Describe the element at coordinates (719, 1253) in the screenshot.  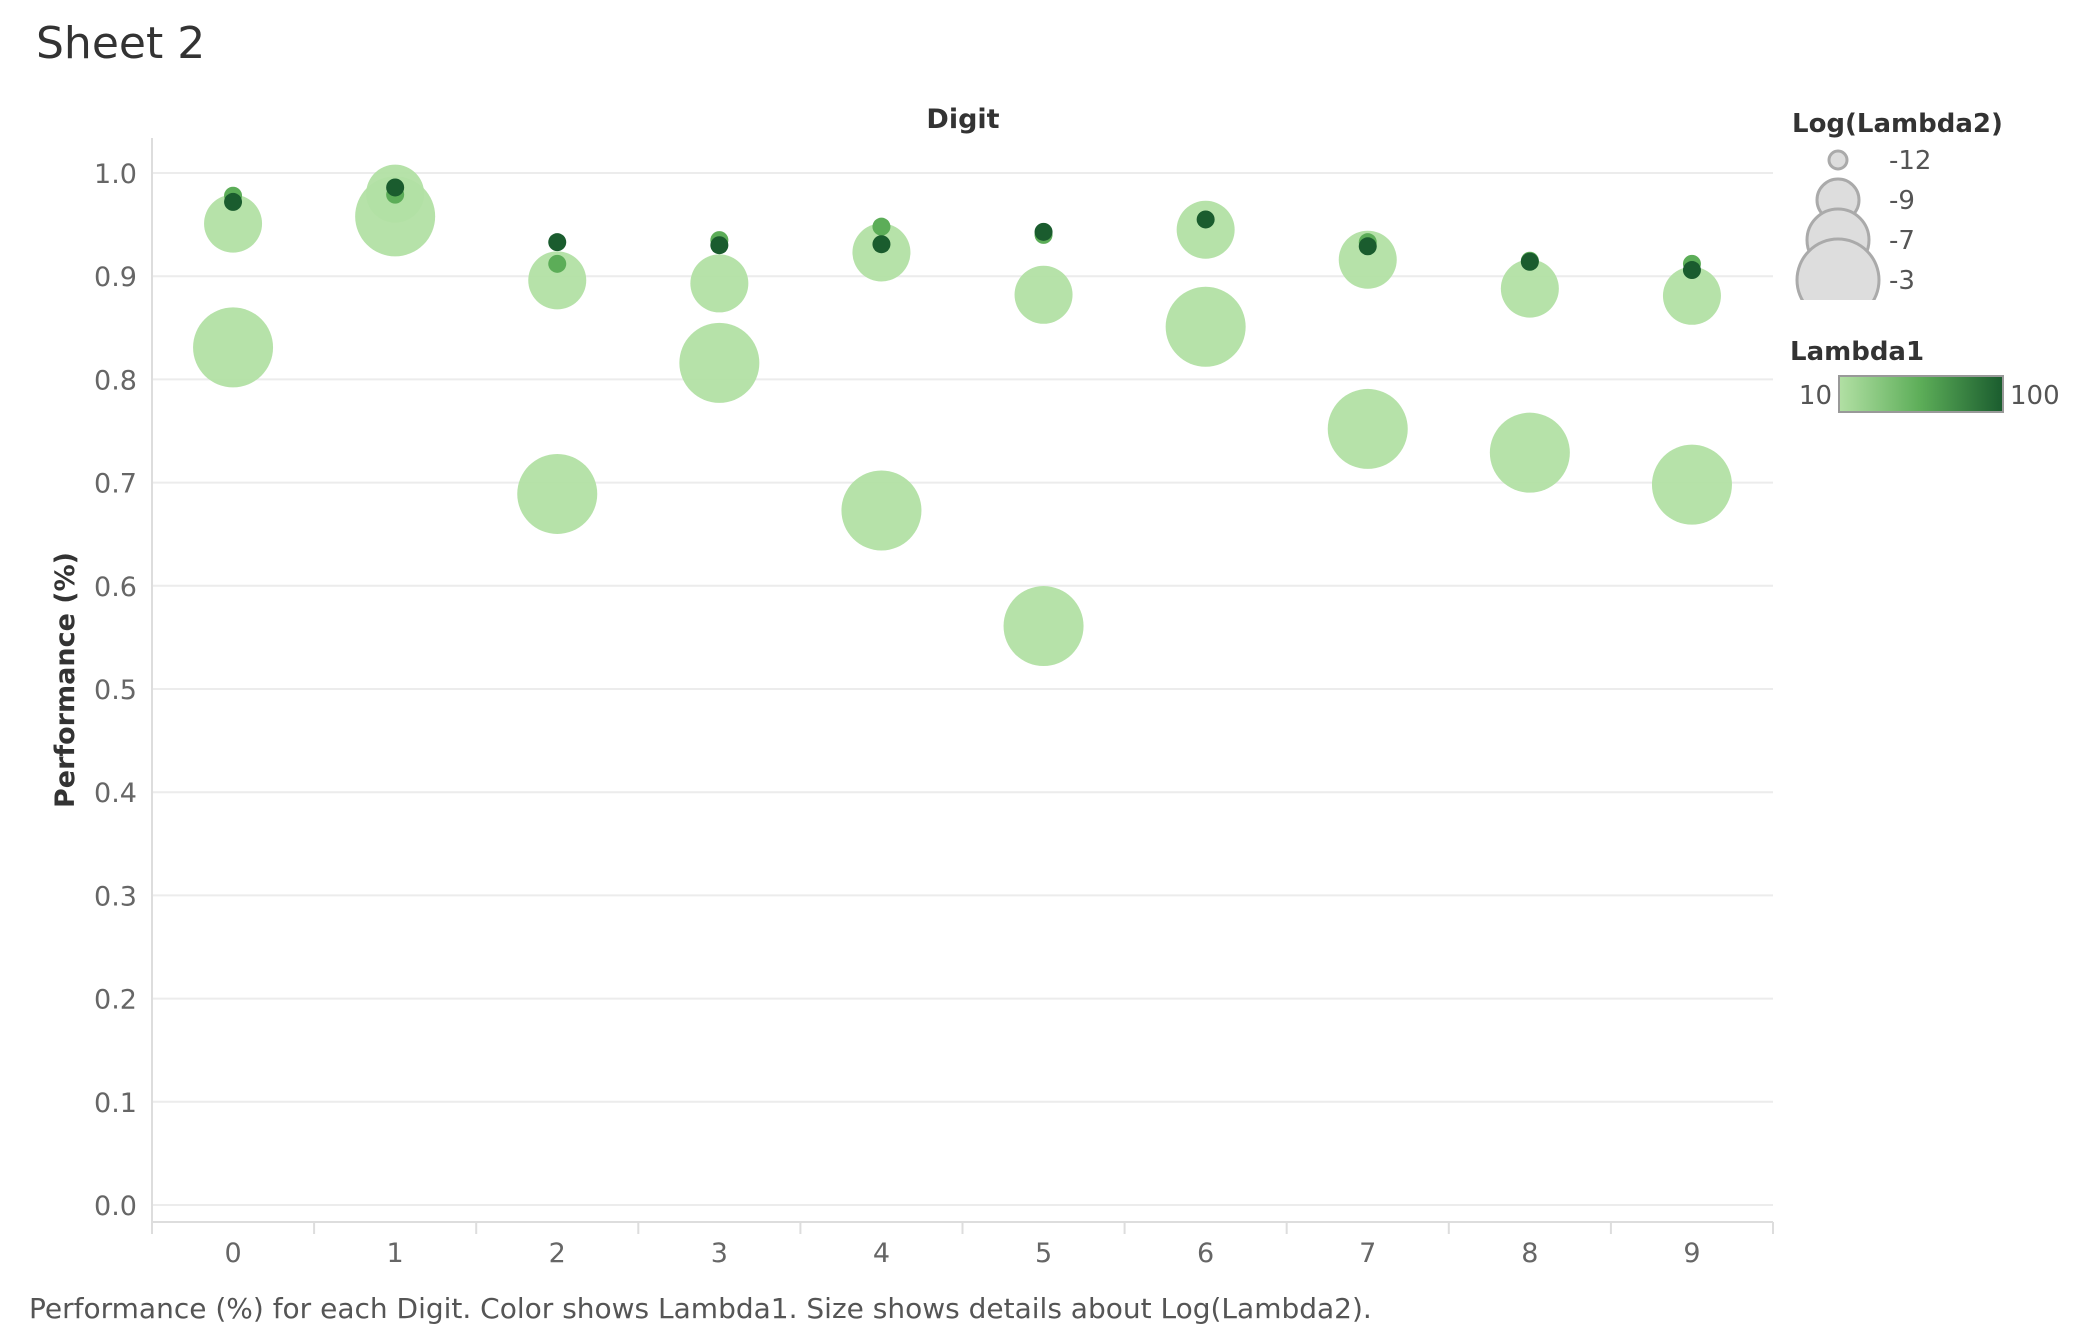
I see `x-tick-label: 3` at that location.